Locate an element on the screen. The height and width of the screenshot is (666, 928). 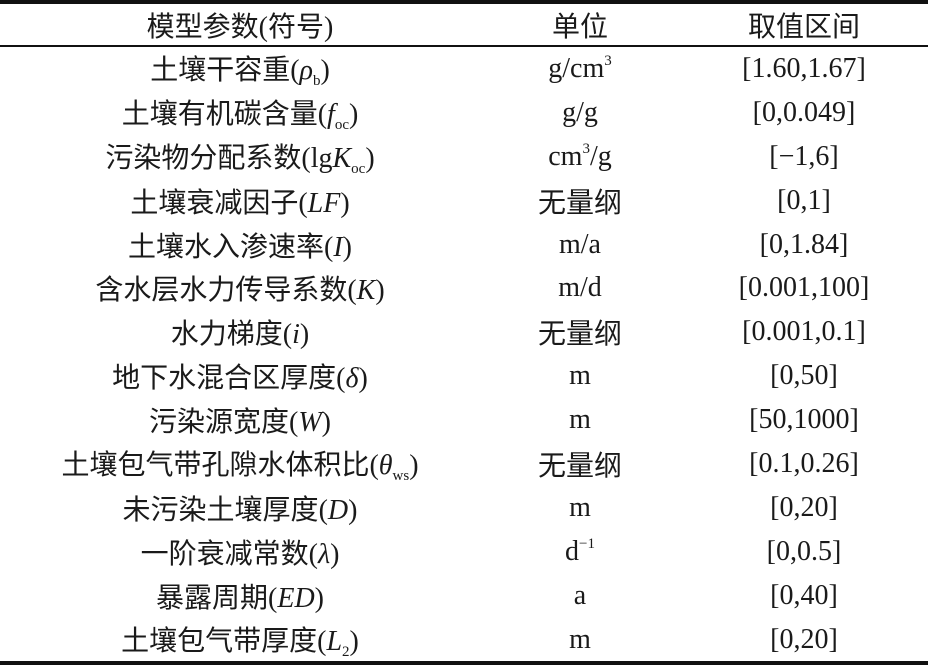
range-cell: [0,1] is located at coordinates (804, 200).